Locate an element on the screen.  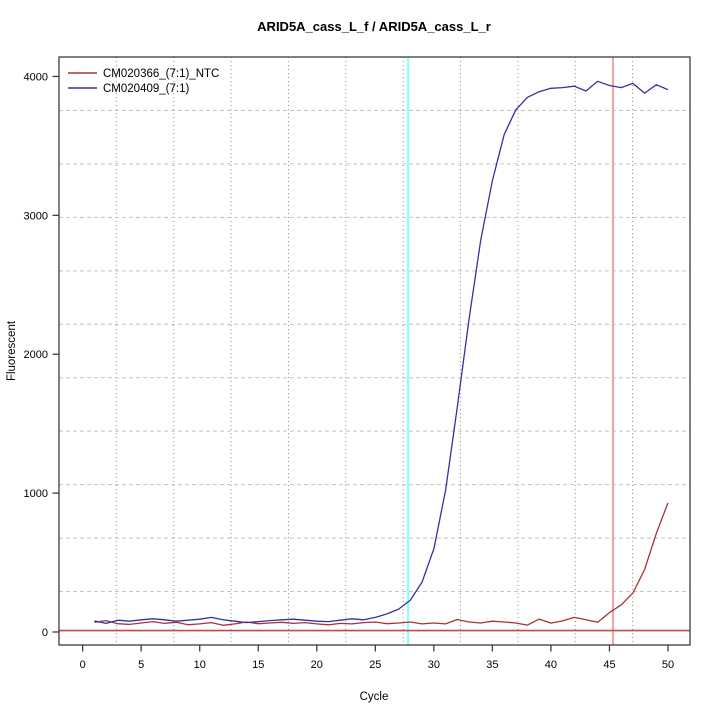
y-tick-label: 4000 is located at coordinates (36, 77).